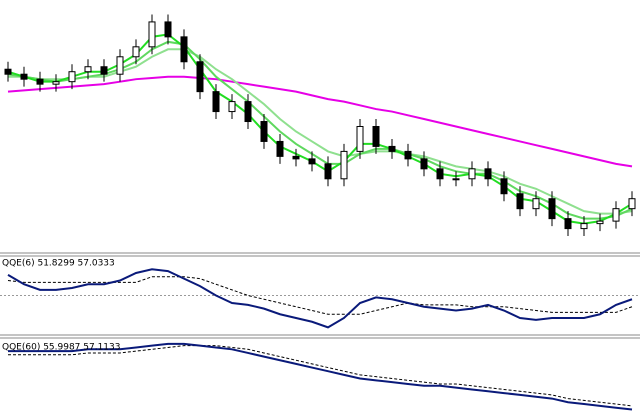 Image resolution: width=640 pixels, height=417 pixels. Describe the element at coordinates (61, 348) in the screenshot. I see `indicator-label: QQE(60) 55.9987 57.1133` at that location.